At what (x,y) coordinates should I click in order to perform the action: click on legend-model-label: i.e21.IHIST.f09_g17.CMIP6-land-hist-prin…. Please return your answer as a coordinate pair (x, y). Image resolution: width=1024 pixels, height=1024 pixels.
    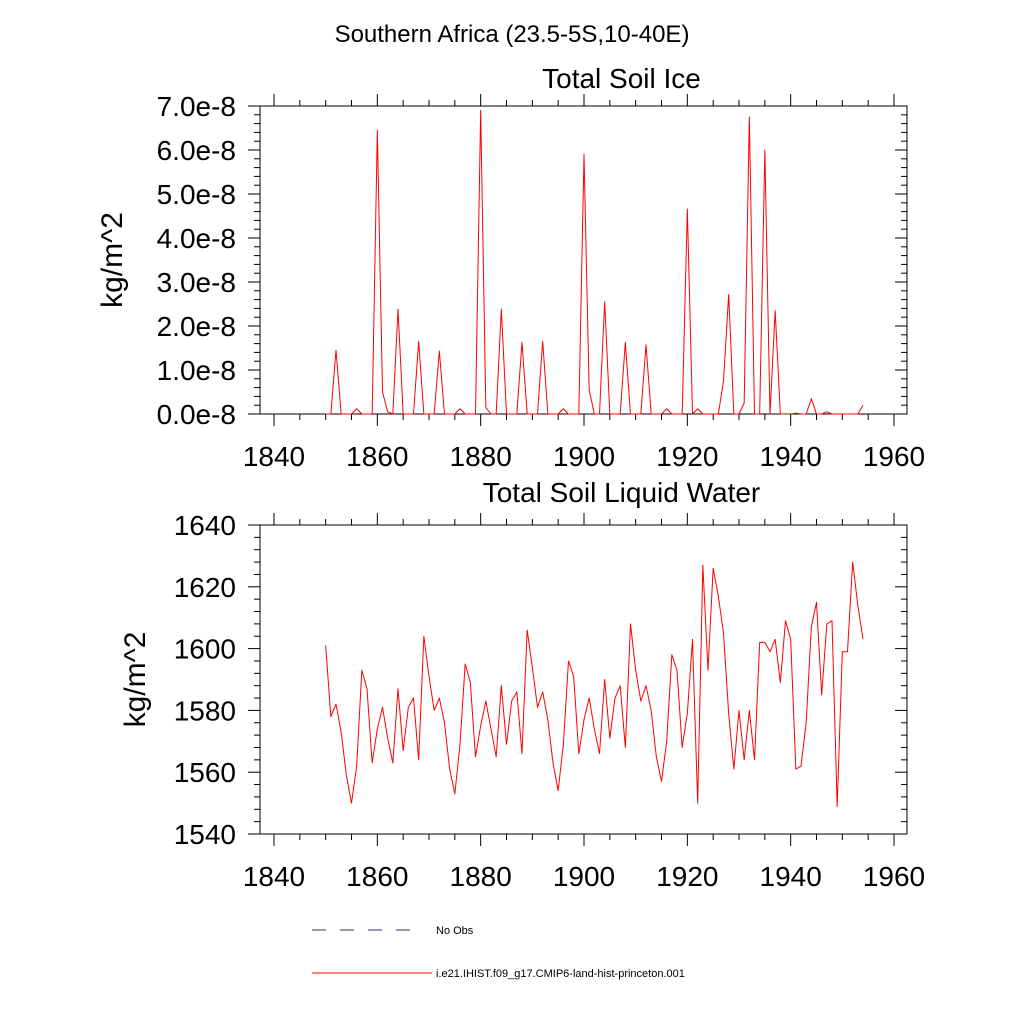
    Looking at the image, I should click on (560, 974).